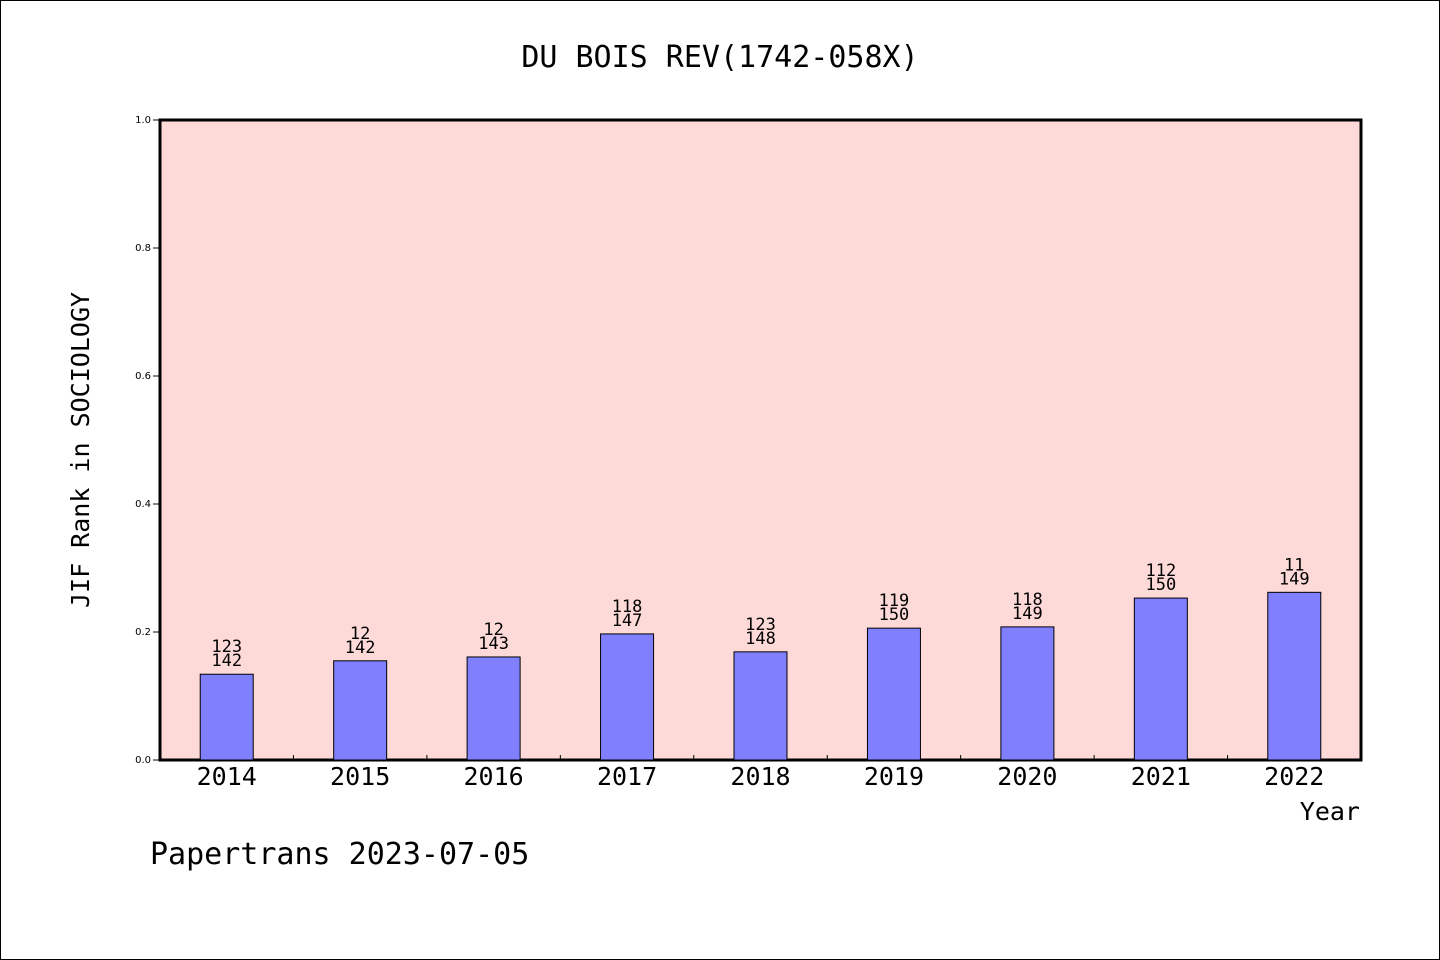 Image resolution: width=1440 pixels, height=960 pixels. What do you see at coordinates (143, 376) in the screenshot?
I see `y-tick-label: 0.6` at bounding box center [143, 376].